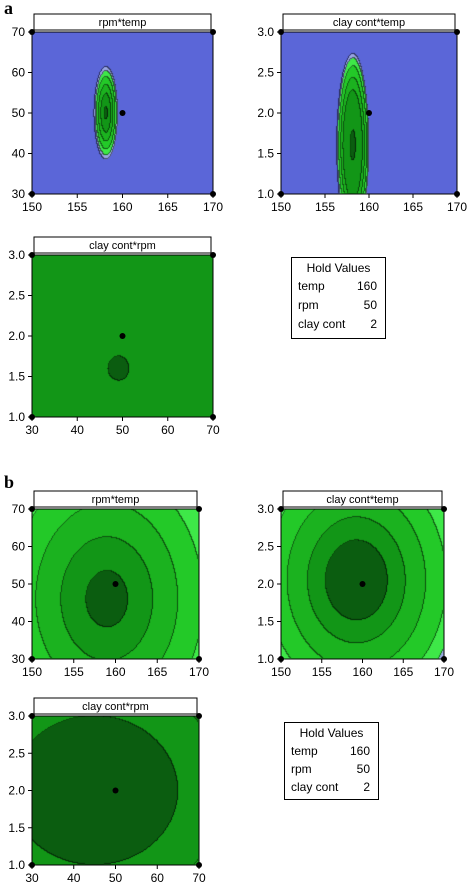  I want to click on plot-title: clay cont*temp, so click(362, 500).